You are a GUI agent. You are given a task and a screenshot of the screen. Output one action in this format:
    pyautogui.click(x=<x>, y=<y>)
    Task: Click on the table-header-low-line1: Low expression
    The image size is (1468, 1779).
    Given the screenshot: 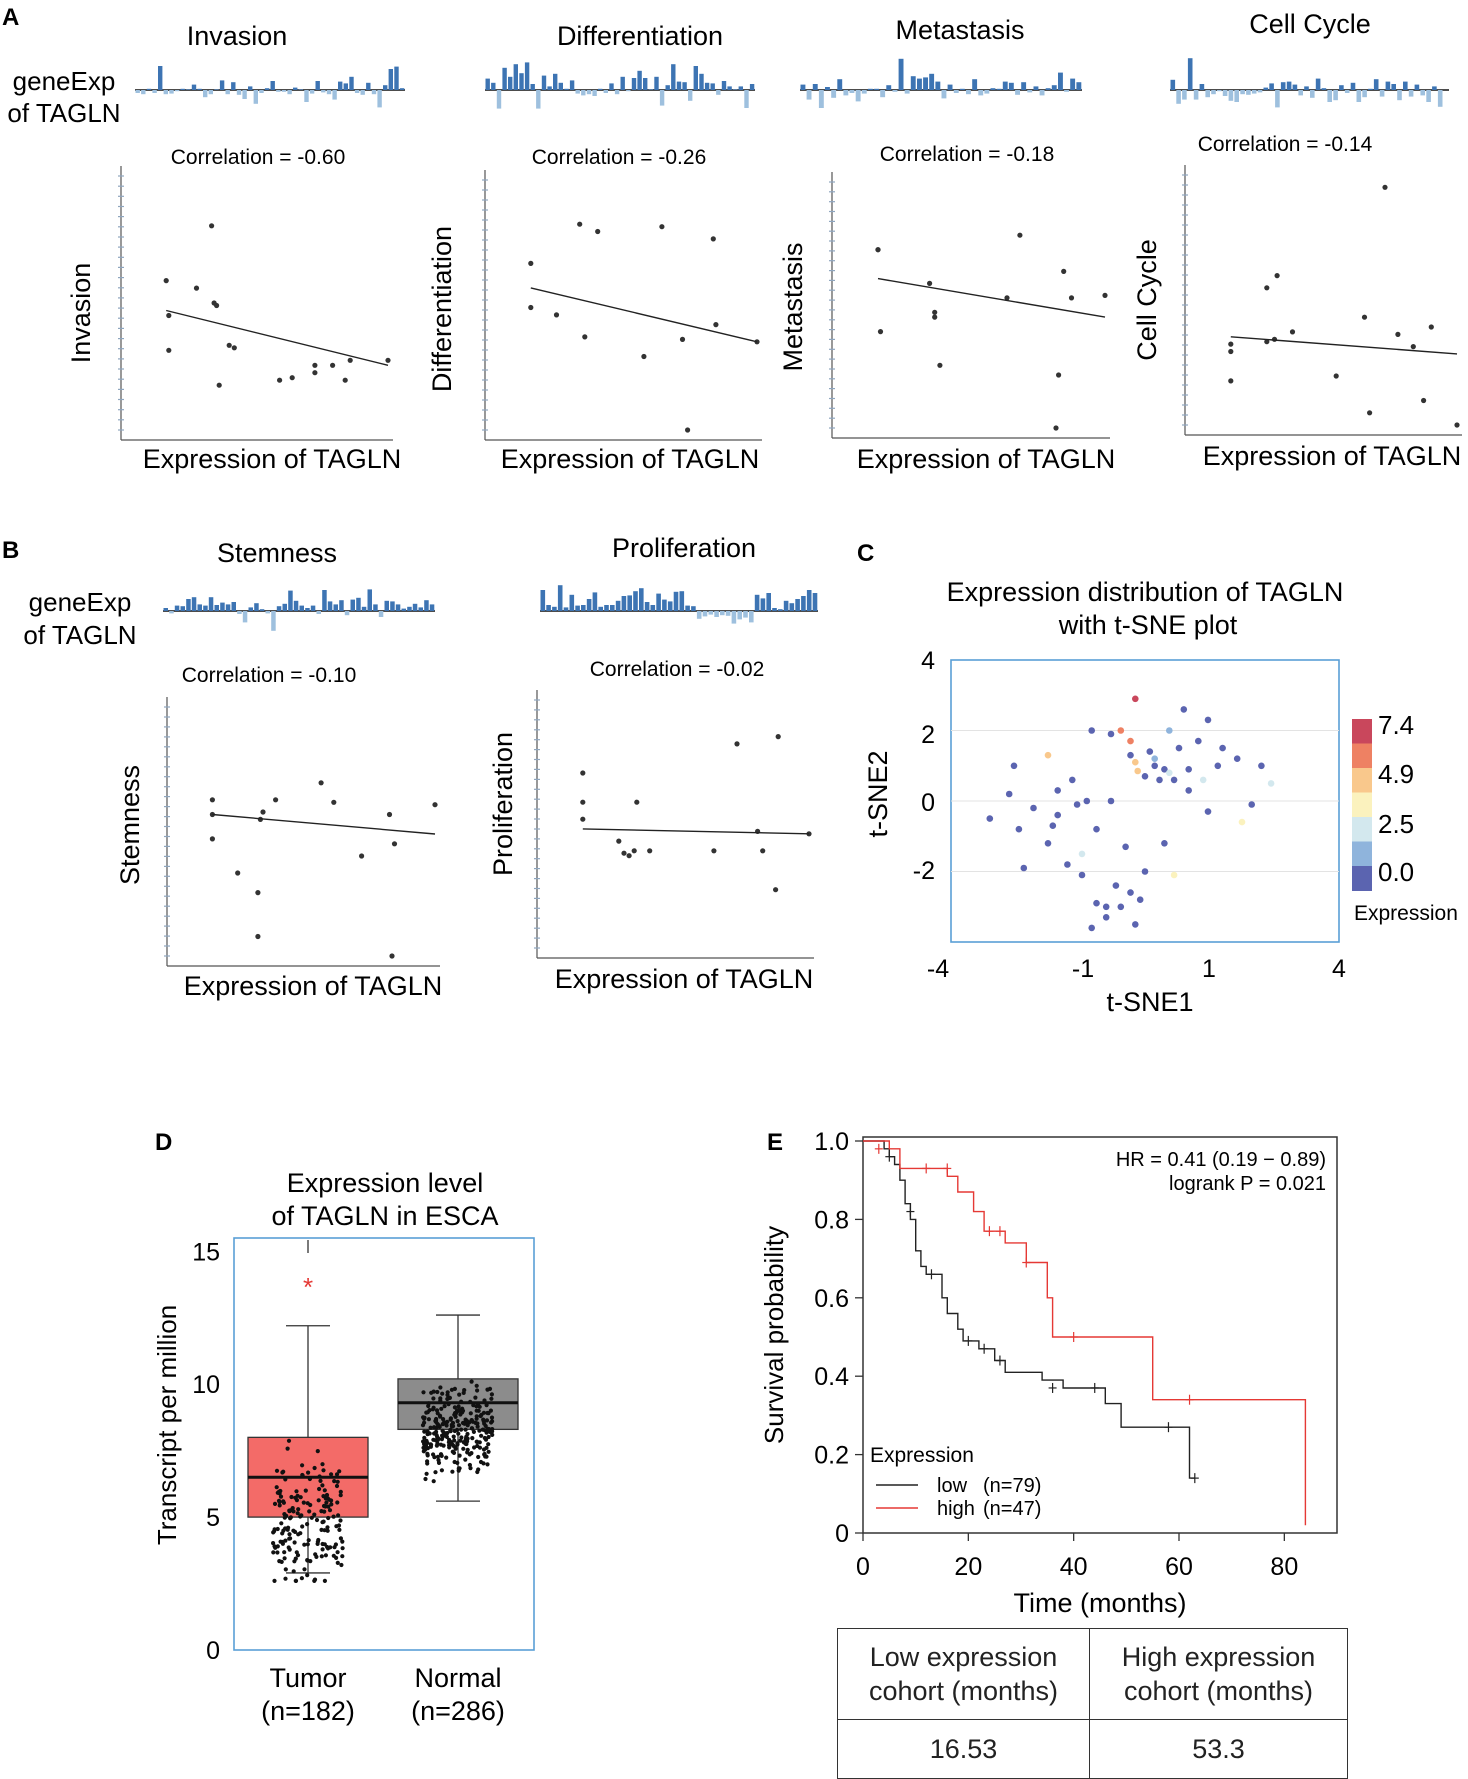 What is the action you would take?
    pyautogui.click(x=963, y=1657)
    